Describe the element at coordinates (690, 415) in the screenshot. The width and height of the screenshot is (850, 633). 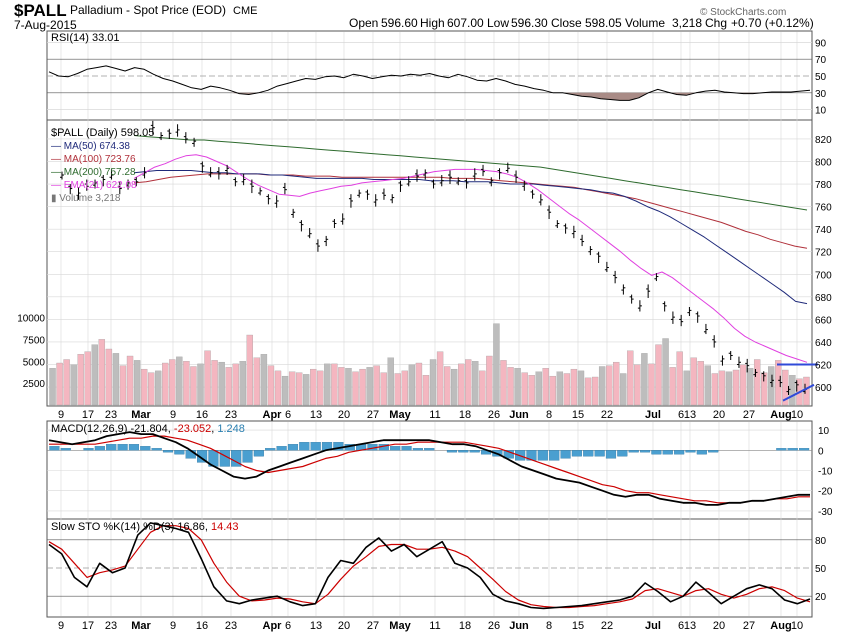
I see `x-tick-label-22: 13` at that location.